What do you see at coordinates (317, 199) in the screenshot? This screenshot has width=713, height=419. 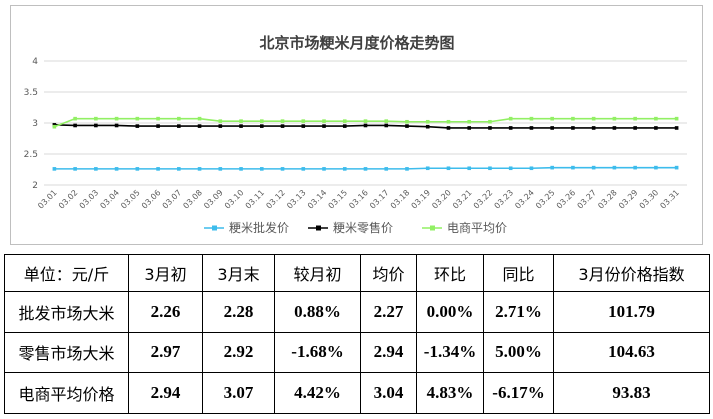 I see `x-tick-label: 03.14` at bounding box center [317, 199].